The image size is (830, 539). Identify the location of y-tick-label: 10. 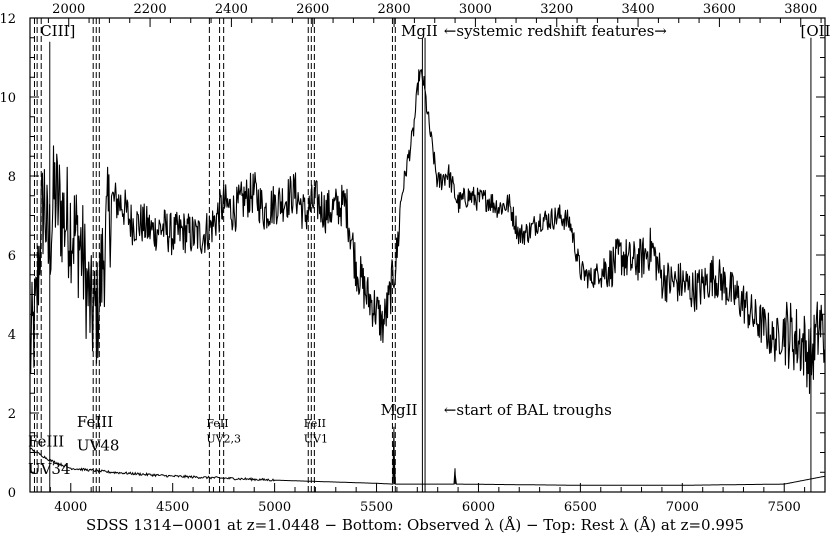
(8, 98).